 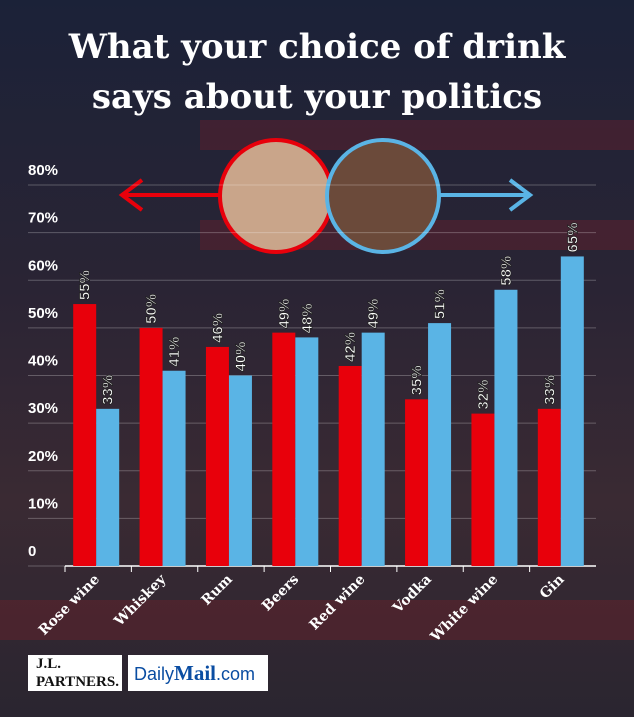 What do you see at coordinates (350, 347) in the screenshot?
I see `value-label: 42%` at bounding box center [350, 347].